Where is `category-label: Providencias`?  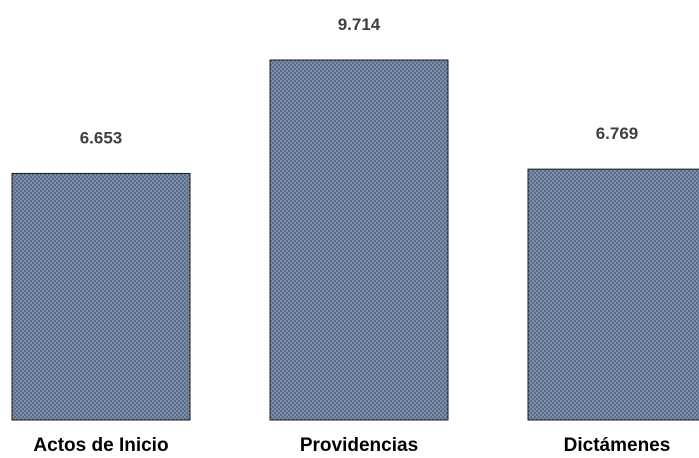 category-label: Providencias is located at coordinates (359, 445).